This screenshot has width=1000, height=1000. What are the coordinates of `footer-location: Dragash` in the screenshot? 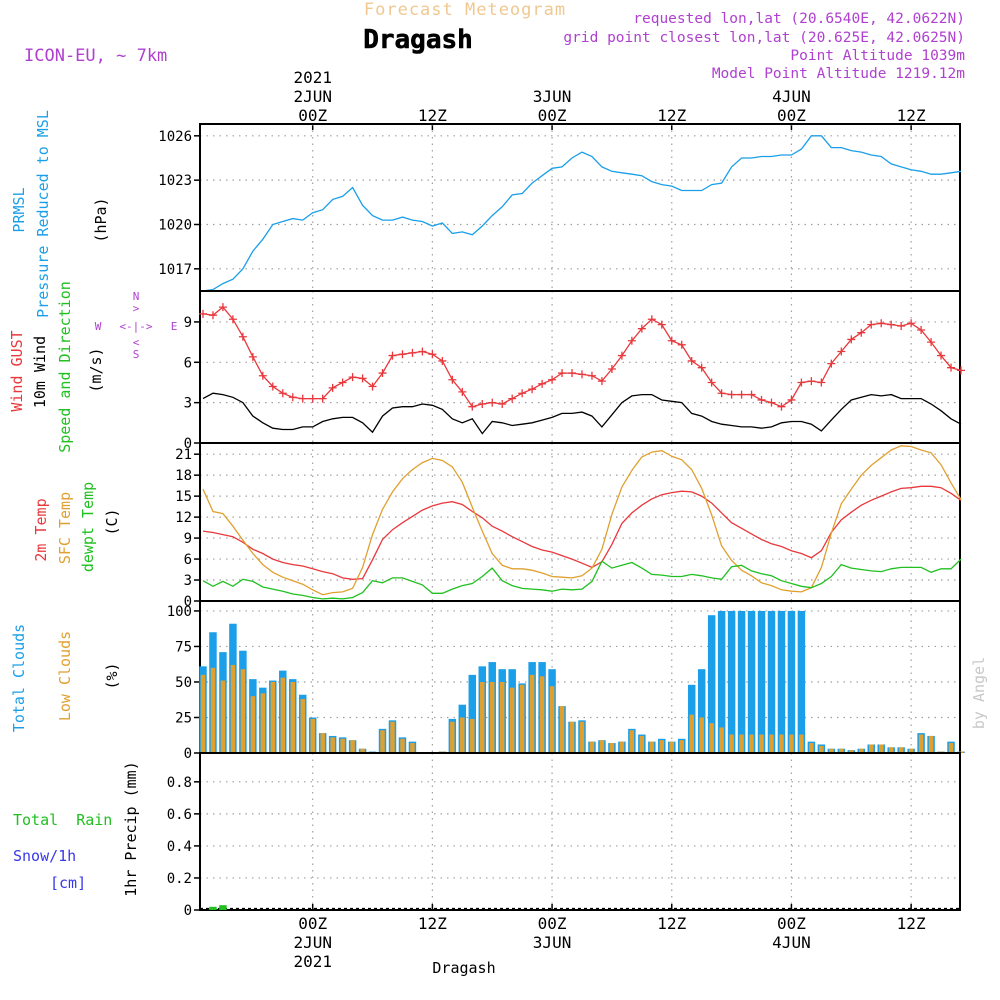 It's located at (463, 968).